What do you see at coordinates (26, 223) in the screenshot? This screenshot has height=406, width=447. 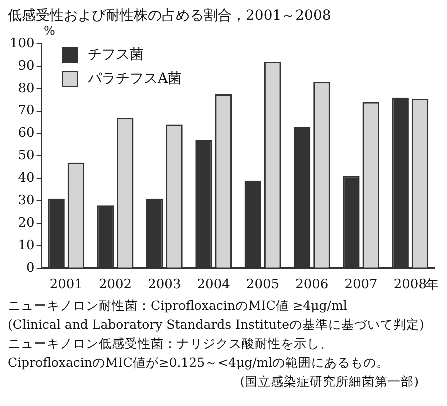 I see `y-tick-label: 20` at bounding box center [26, 223].